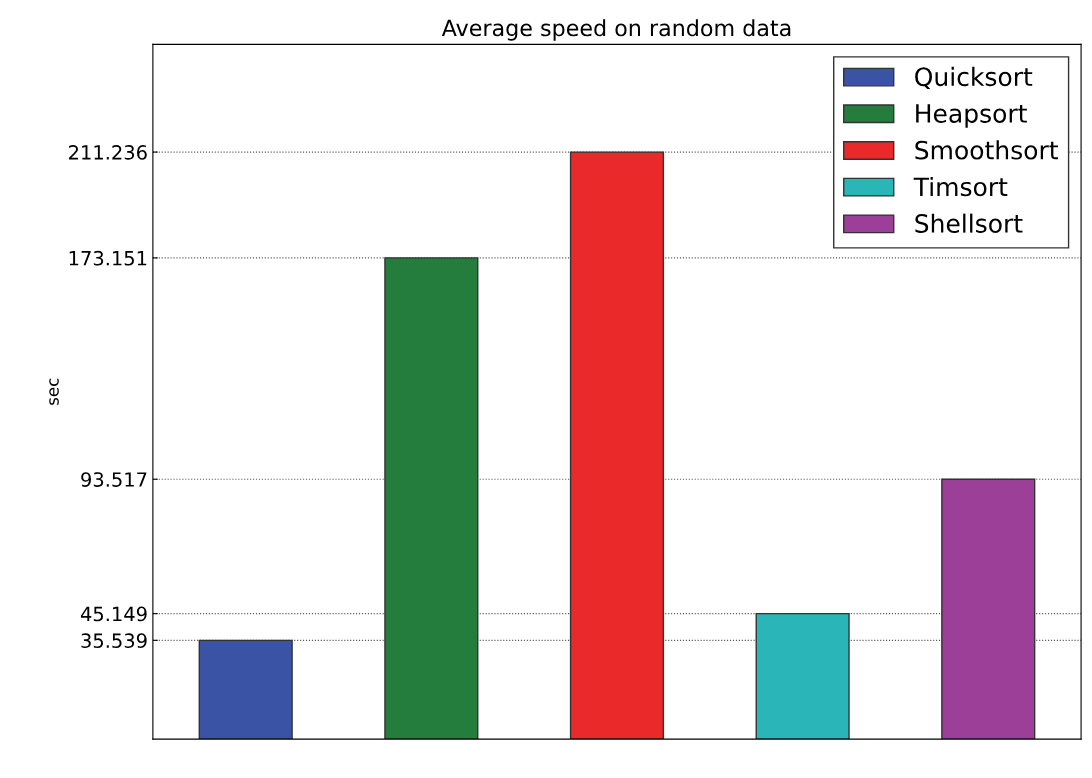 The height and width of the screenshot is (778, 1092). What do you see at coordinates (113, 614) in the screenshot?
I see `y-tick-label: 45.149` at bounding box center [113, 614].